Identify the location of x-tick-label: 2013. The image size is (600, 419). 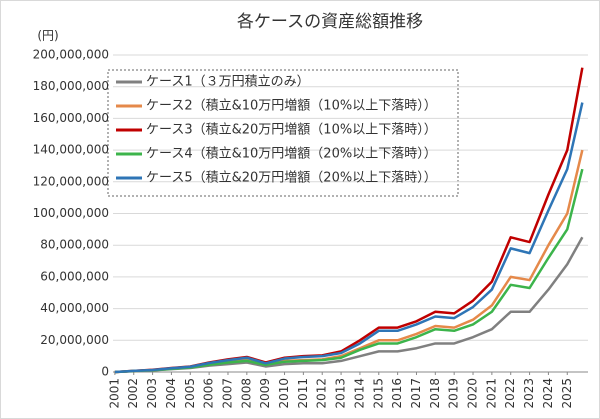
(341, 393).